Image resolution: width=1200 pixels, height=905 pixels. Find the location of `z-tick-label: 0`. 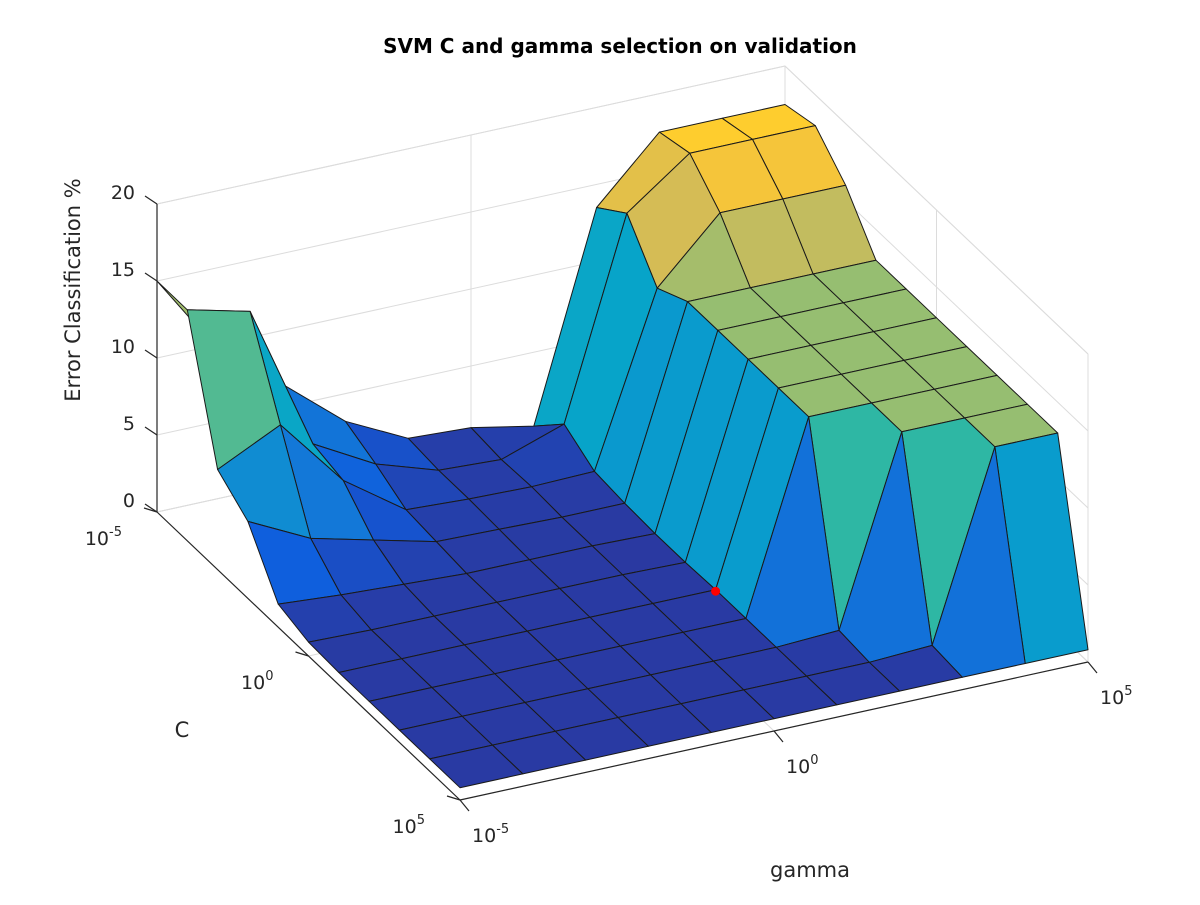

z-tick-label: 0 is located at coordinates (129, 501).